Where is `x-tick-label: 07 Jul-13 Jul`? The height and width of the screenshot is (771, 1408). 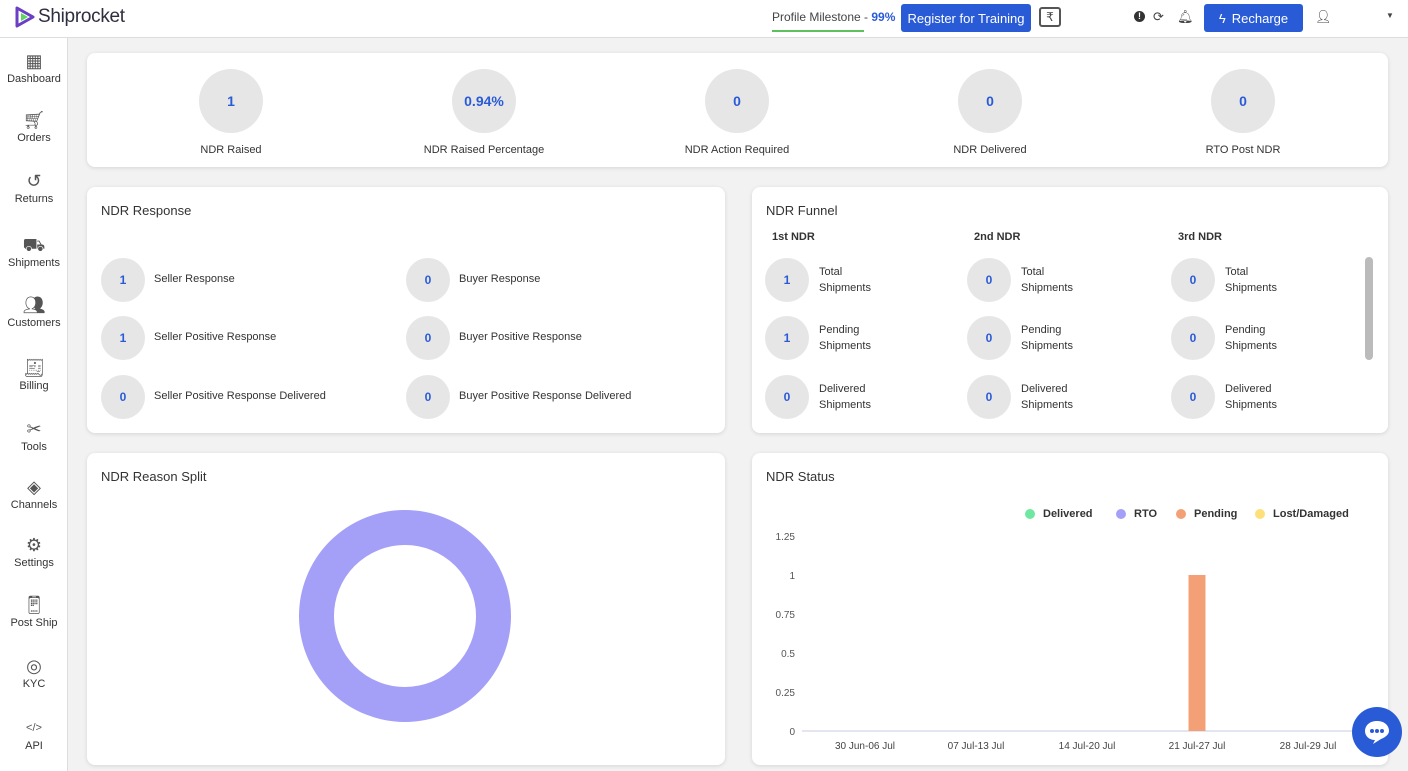 x-tick-label: 07 Jul-13 Jul is located at coordinates (976, 746).